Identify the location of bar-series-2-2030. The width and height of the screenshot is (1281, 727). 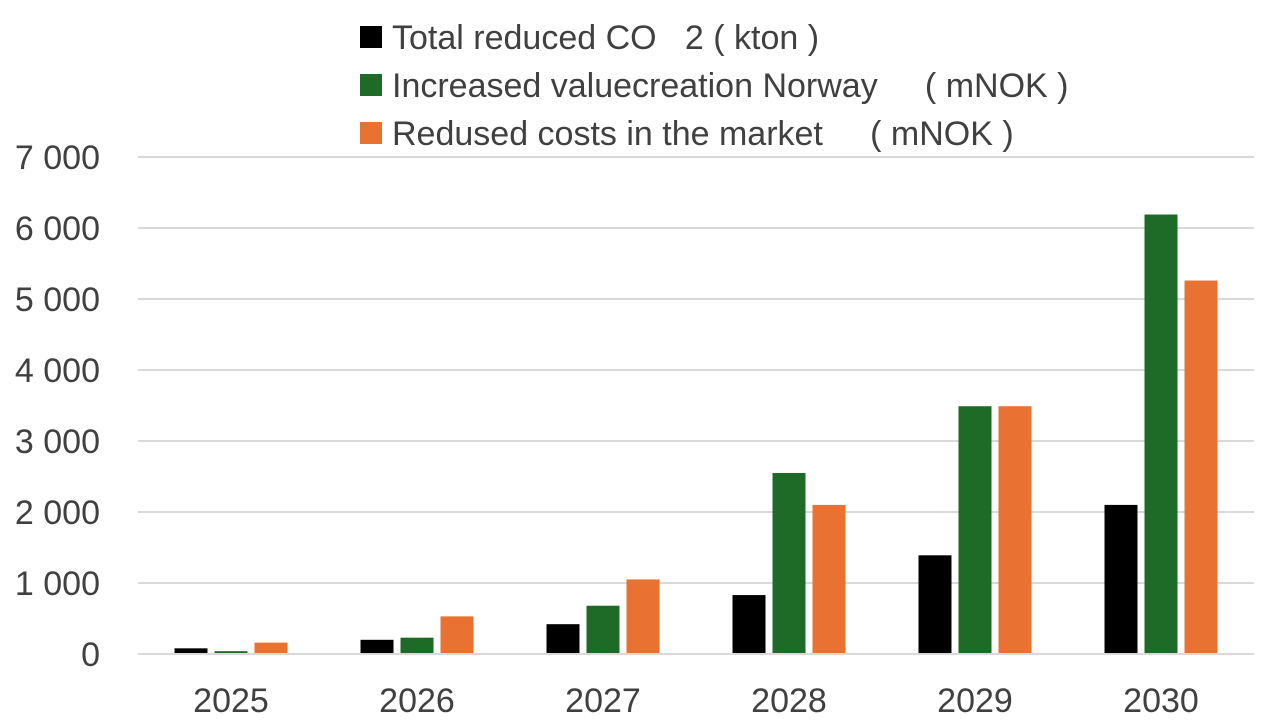
(1201, 467).